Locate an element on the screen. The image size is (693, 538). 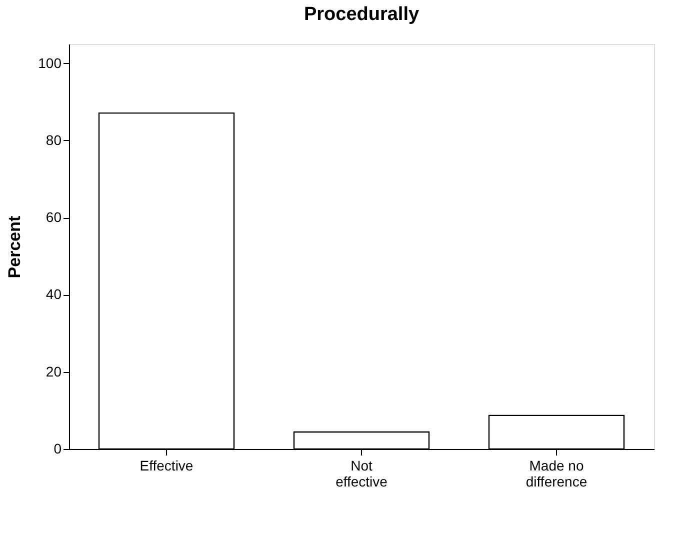
chart-title: Procedurally is located at coordinates (362, 14).